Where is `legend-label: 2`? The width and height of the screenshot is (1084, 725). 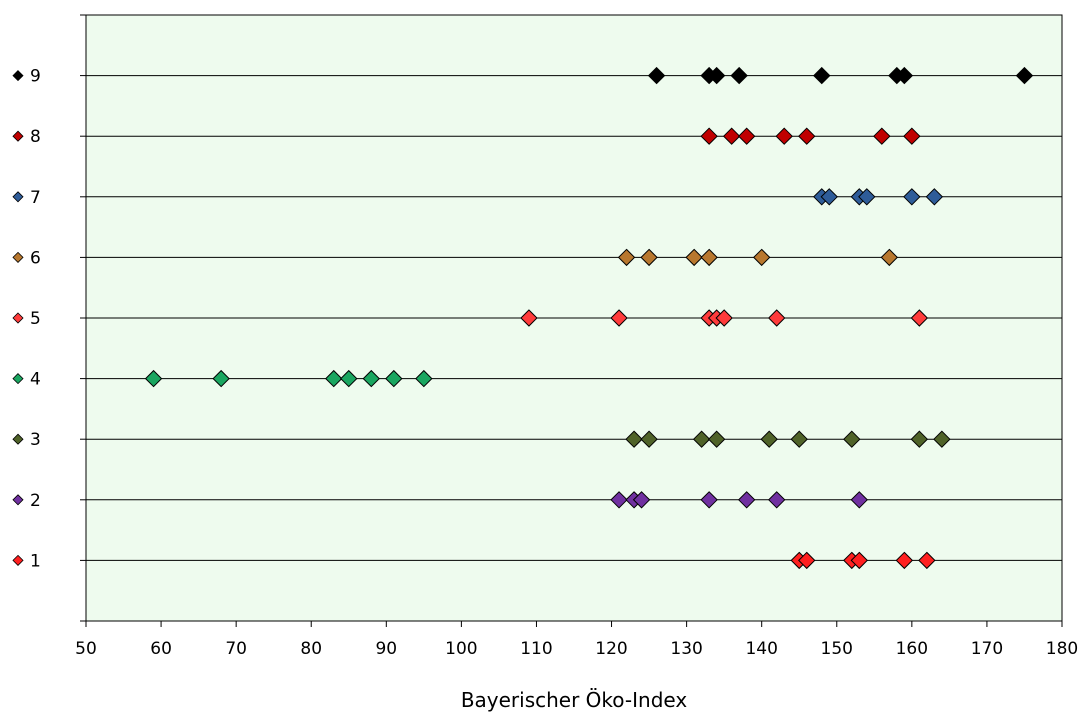 legend-label: 2 is located at coordinates (35, 501).